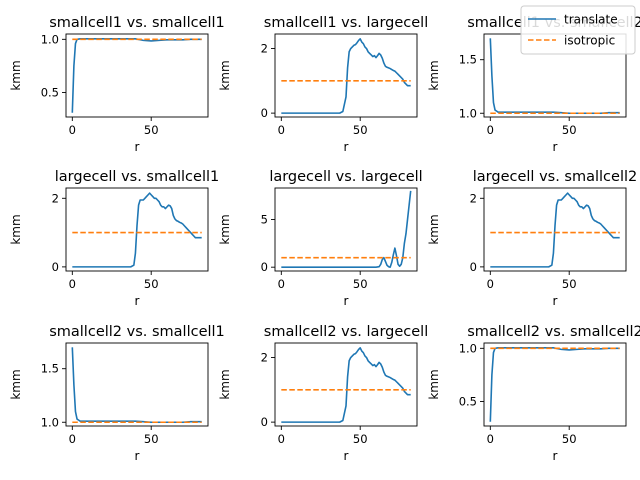 Image resolution: width=640 pixels, height=480 pixels. Describe the element at coordinates (50, 369) in the screenshot. I see `y-tick-label: 1.5` at that location.